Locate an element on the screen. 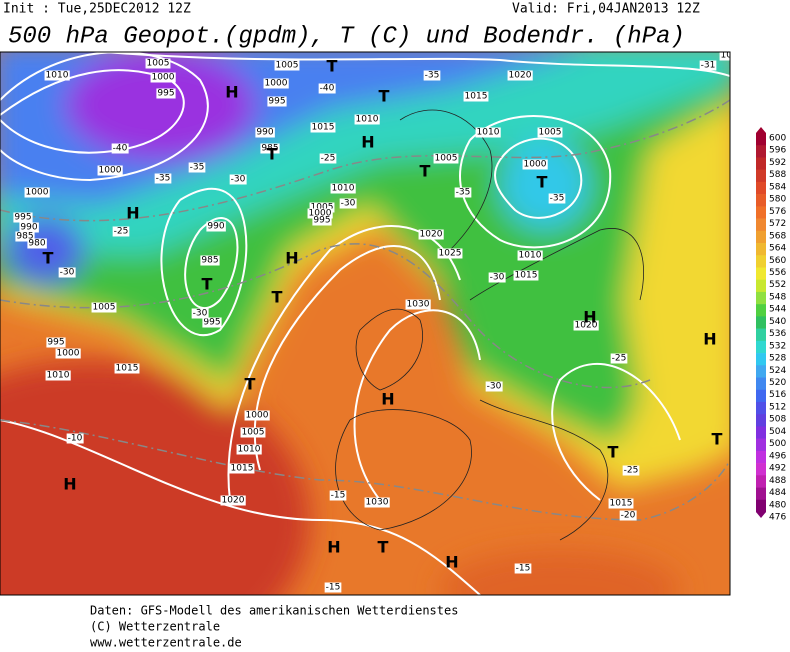 This screenshot has width=790, height=652. footer-line: (C) Wetterzentrale is located at coordinates (155, 627).